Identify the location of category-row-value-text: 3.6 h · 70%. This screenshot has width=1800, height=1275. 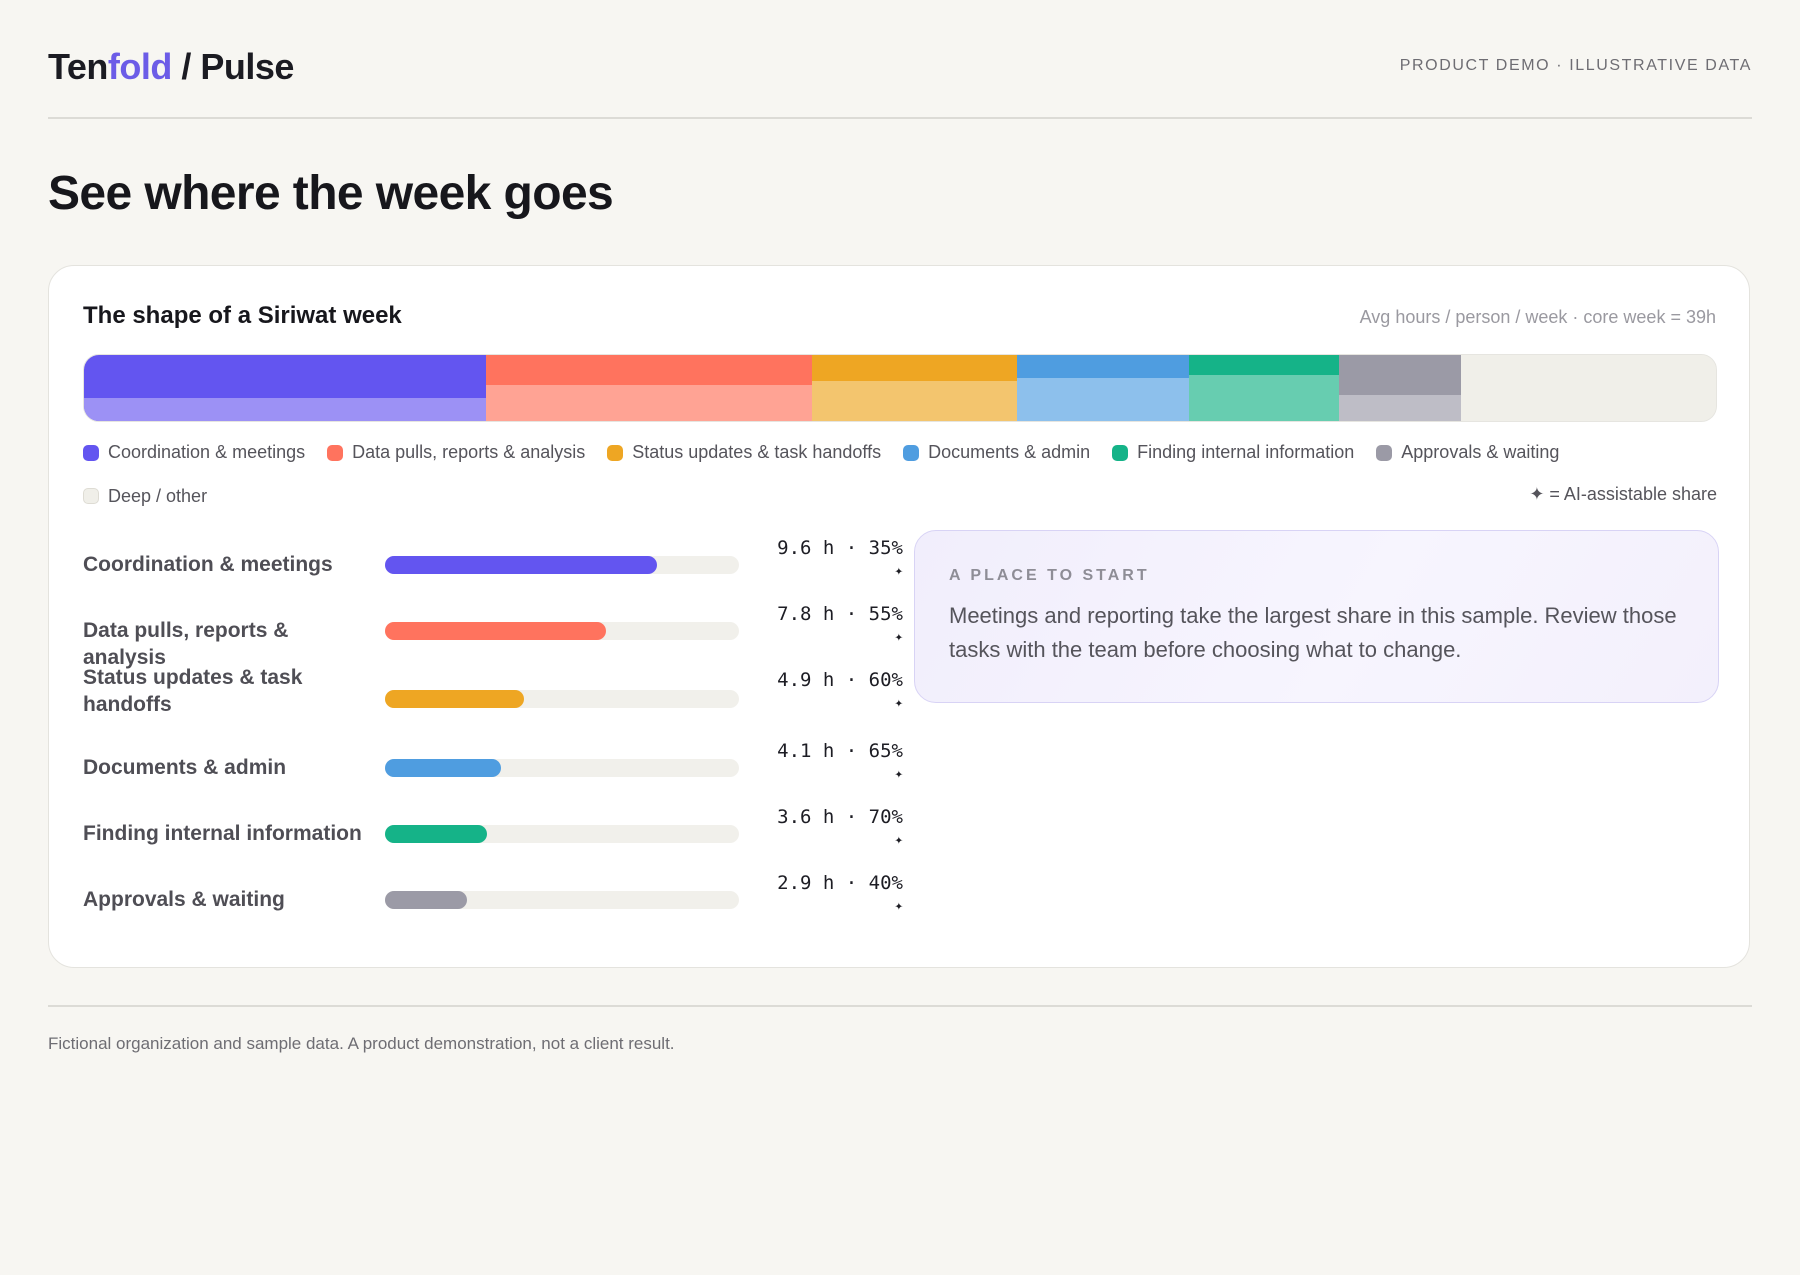
(840, 817).